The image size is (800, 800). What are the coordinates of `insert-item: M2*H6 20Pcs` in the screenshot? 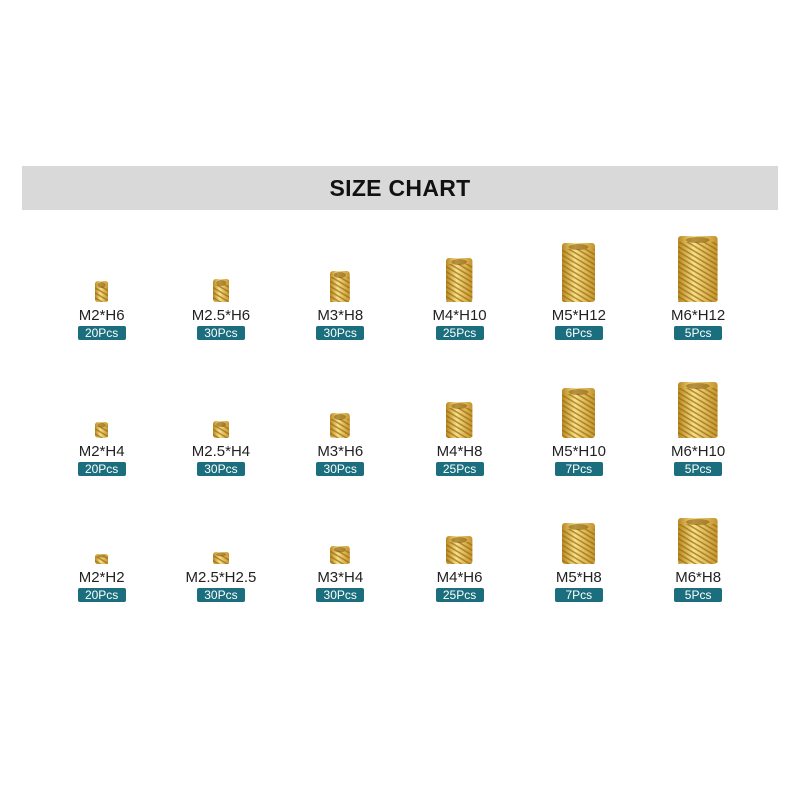 It's located at (101, 281).